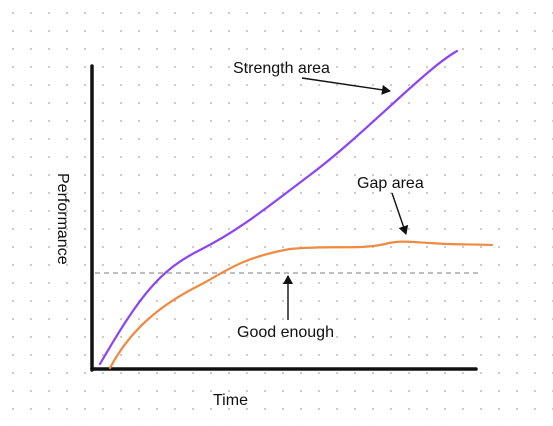 The image size is (553, 426). What do you see at coordinates (285, 332) in the screenshot?
I see `good-enough-label: Good enough` at bounding box center [285, 332].